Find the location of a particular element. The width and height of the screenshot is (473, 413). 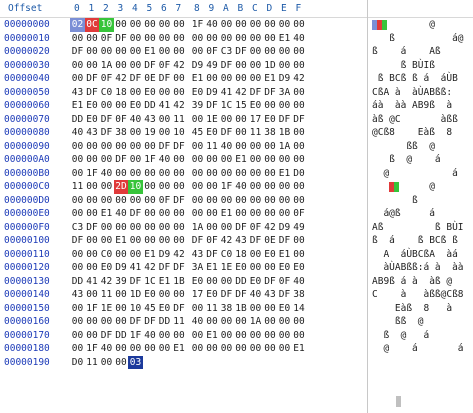

hex-byte: 10 is located at coordinates (106, 25).